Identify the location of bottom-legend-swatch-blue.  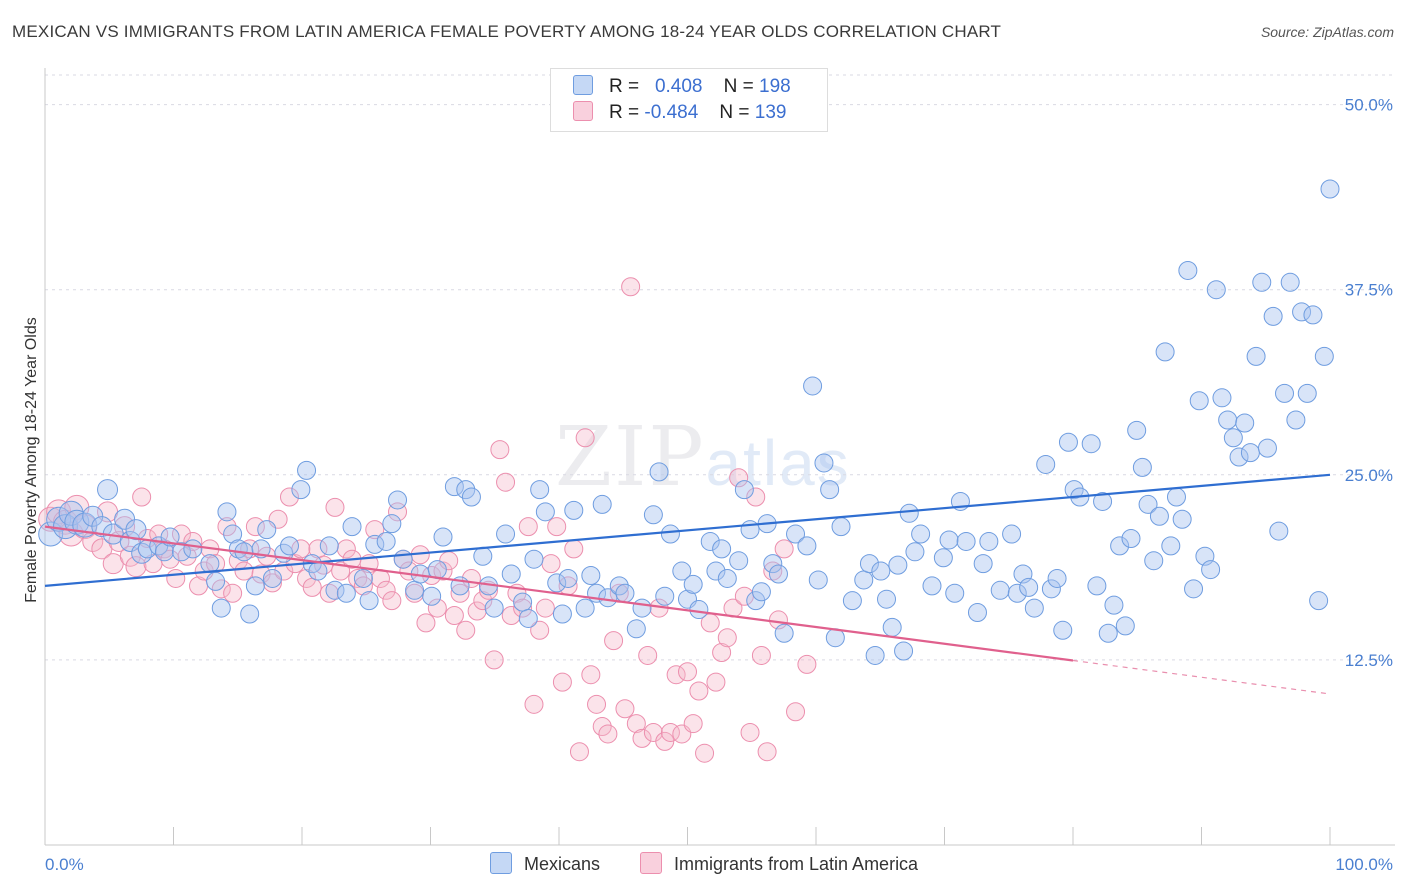
(501, 863).